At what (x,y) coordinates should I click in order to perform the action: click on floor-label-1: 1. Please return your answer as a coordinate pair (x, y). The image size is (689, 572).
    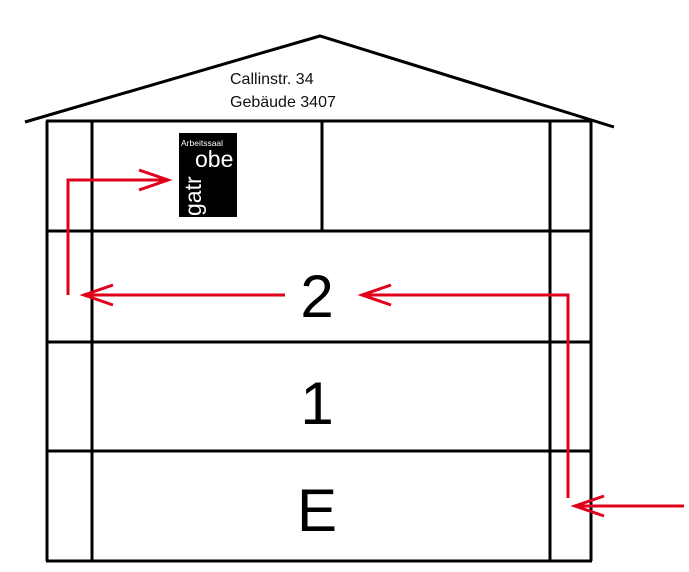
    Looking at the image, I should click on (316, 403).